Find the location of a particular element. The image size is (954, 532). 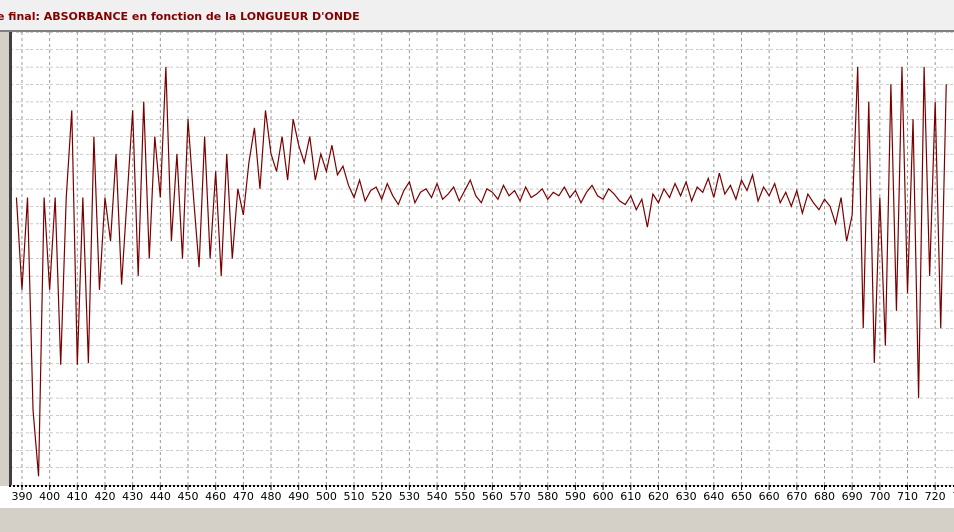

x-tick-label: 460 is located at coordinates (215, 496).